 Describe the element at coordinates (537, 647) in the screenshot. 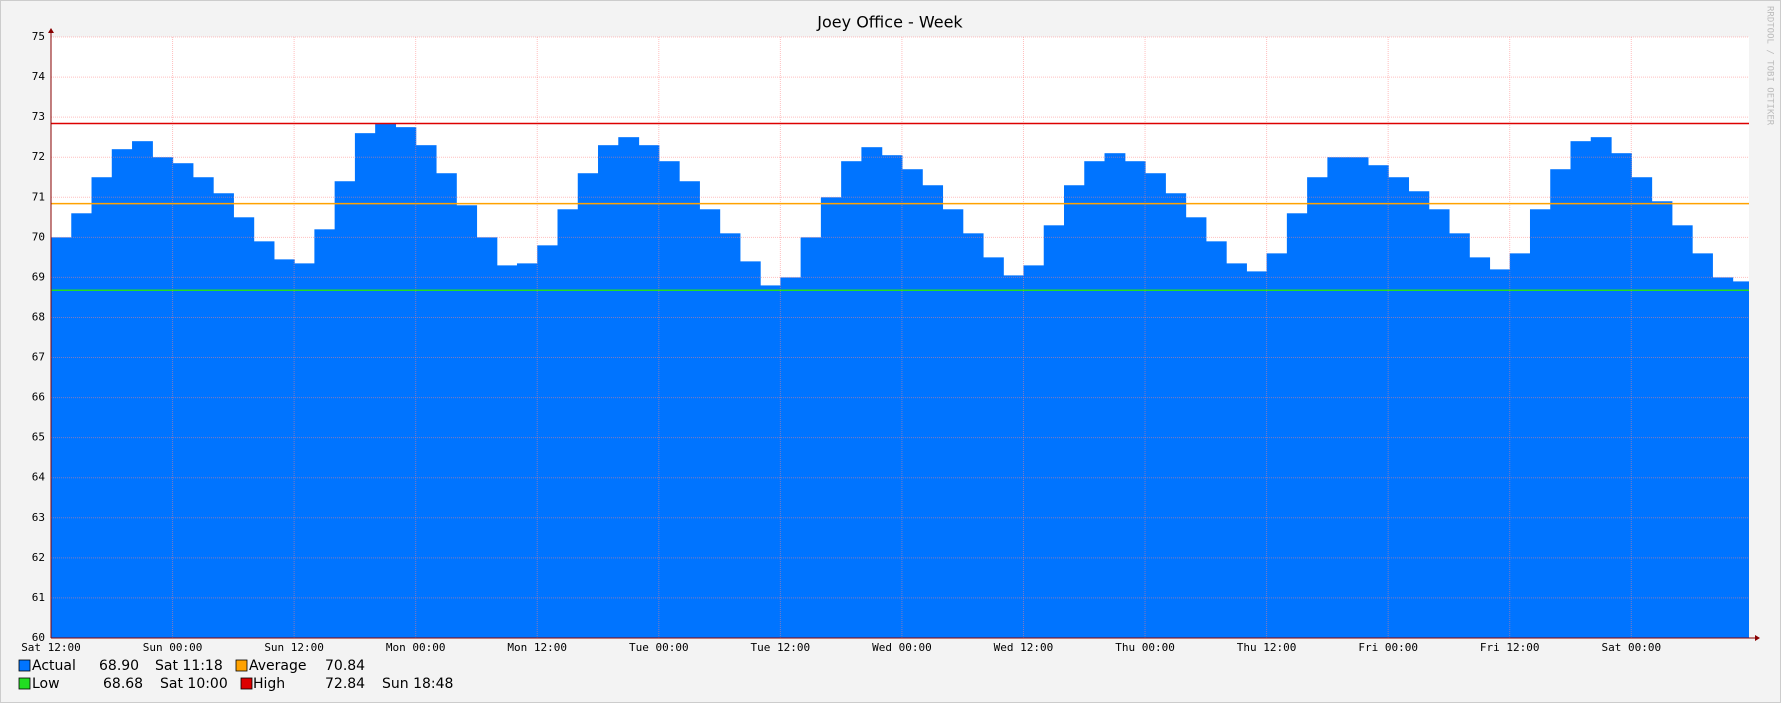

I see `x-tick-label: Mon 12:00` at that location.